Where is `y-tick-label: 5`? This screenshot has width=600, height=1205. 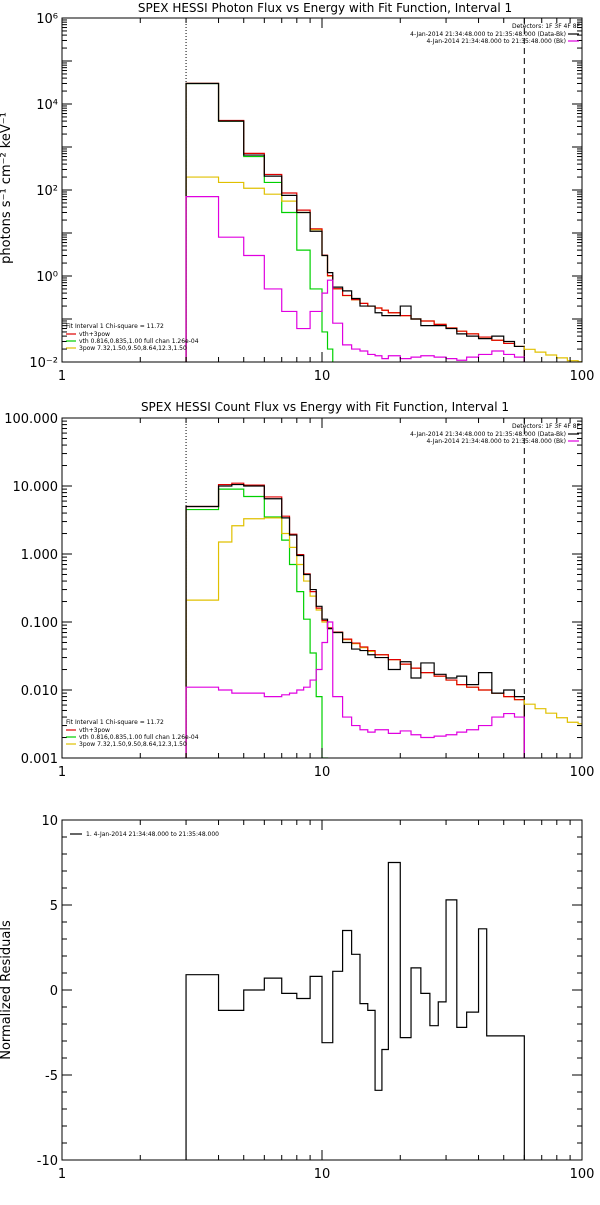
y-tick-label: 5 is located at coordinates (54, 906).